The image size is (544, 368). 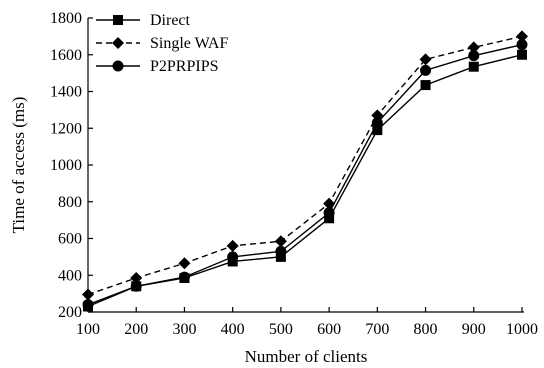 What do you see at coordinates (88, 329) in the screenshot?
I see `x-tick-label: 100` at bounding box center [88, 329].